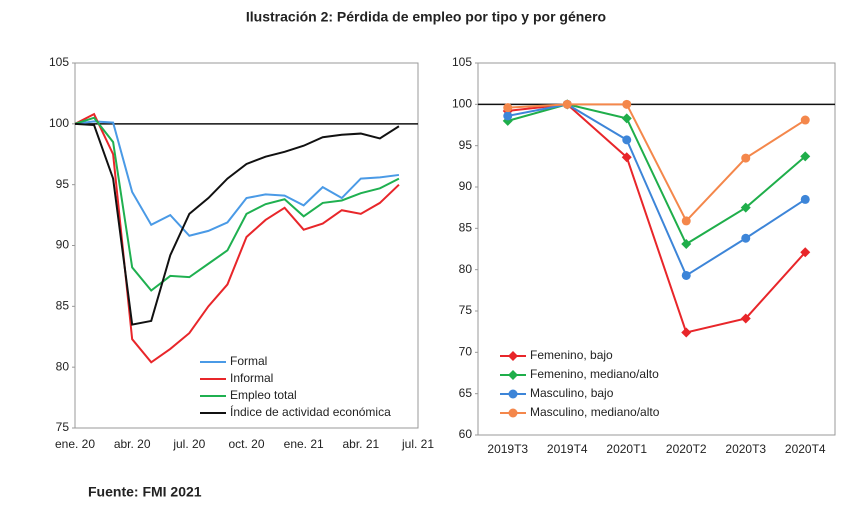  I want to click on legend-label: Masculino, bajo, so click(572, 393).